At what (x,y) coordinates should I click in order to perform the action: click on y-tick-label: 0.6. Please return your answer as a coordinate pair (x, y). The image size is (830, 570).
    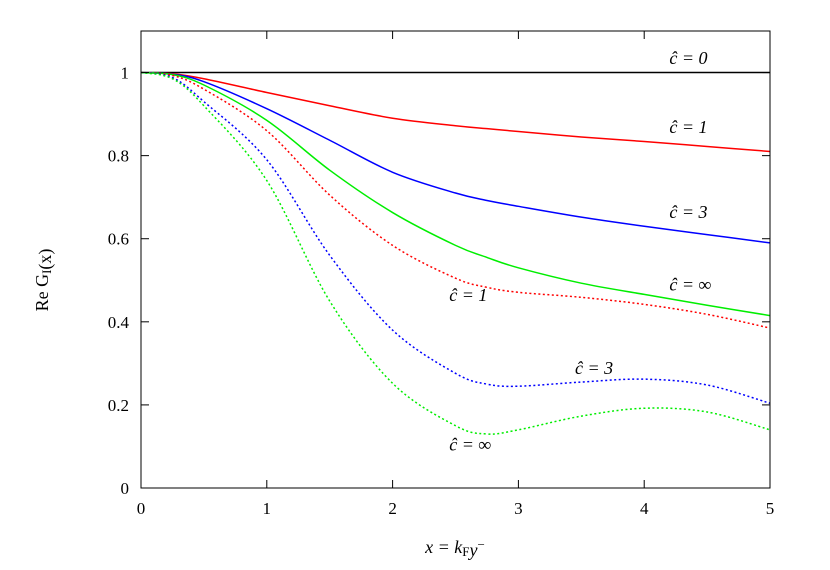
    Looking at the image, I should click on (118, 239).